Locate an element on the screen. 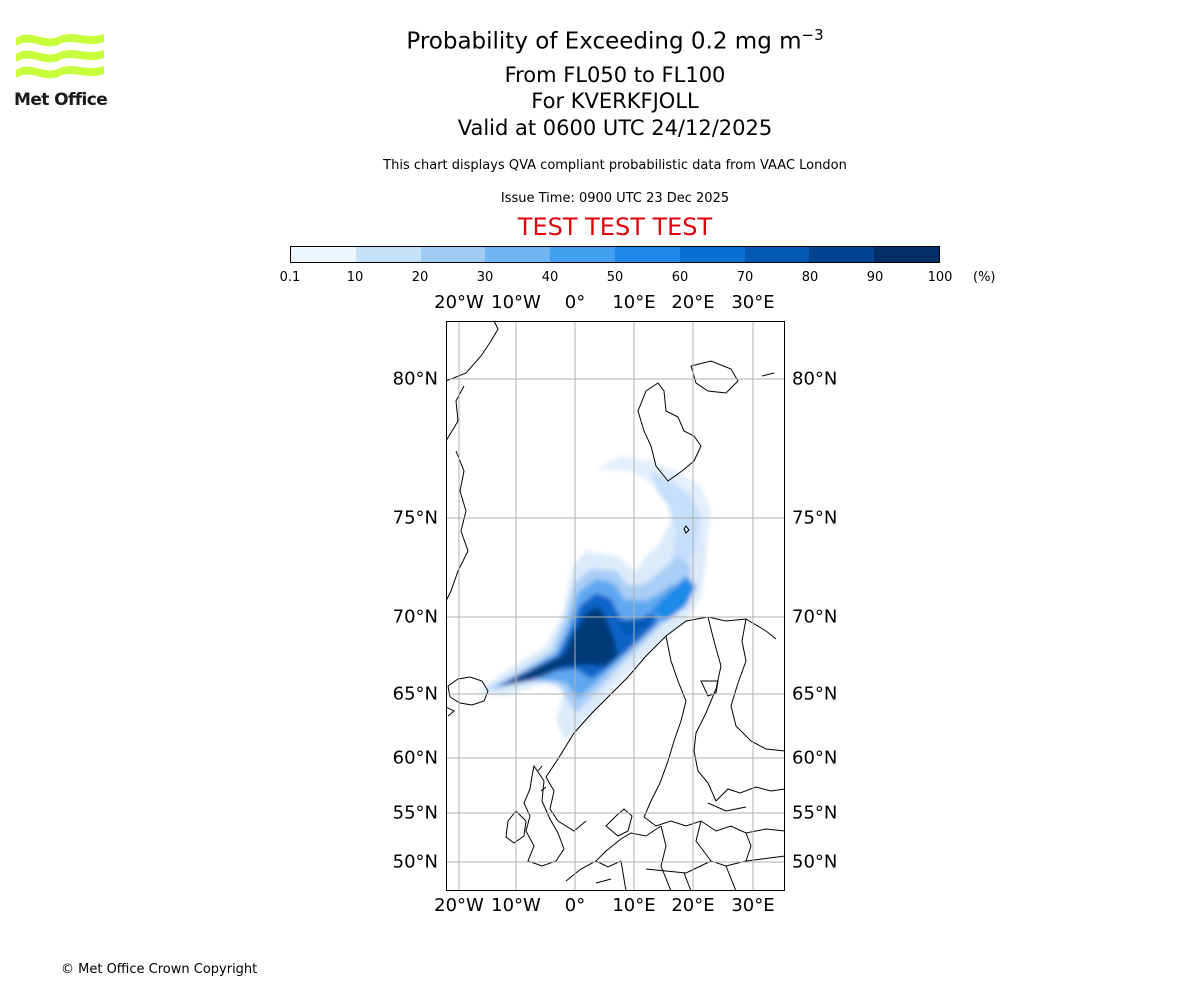 This screenshot has width=1200, height=1000. colorbar-tick-label: 70 is located at coordinates (745, 277).